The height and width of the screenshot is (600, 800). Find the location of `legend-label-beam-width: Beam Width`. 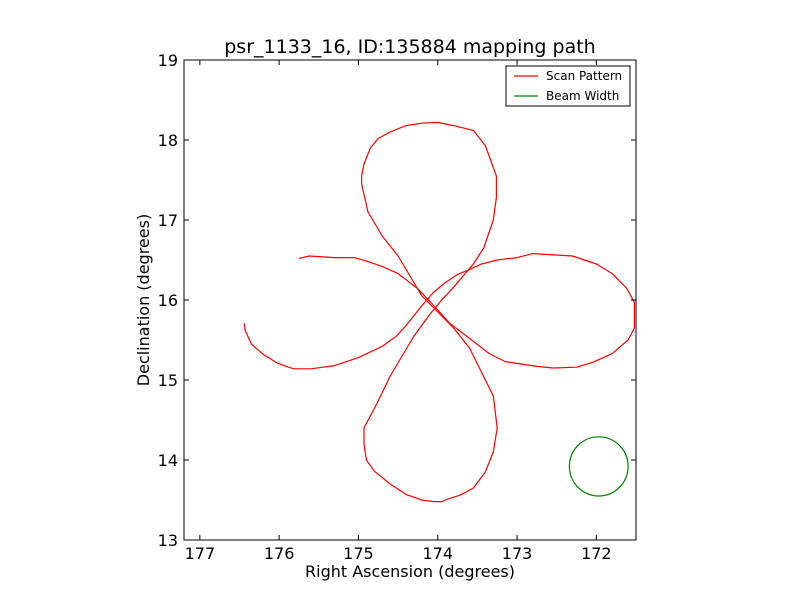

legend-label-beam-width: Beam Width is located at coordinates (582, 96).